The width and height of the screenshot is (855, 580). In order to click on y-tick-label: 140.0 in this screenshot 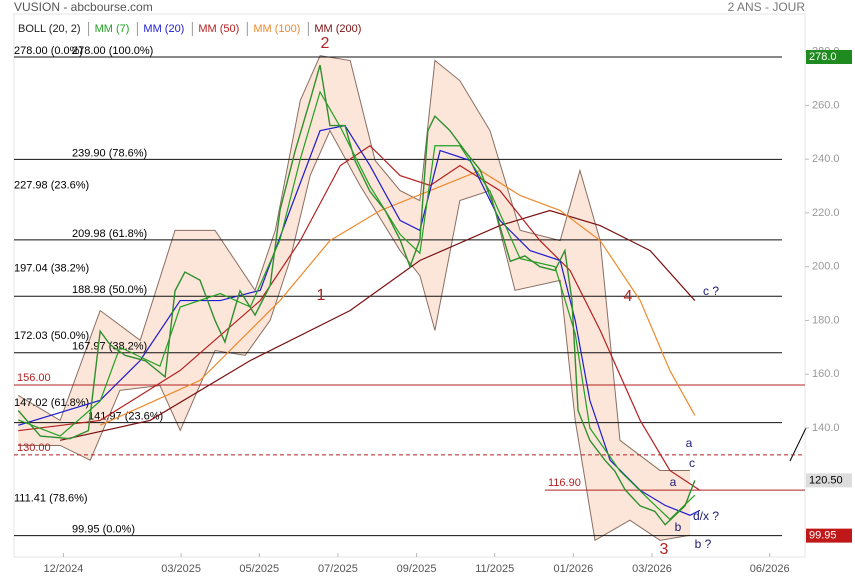, I will do `click(826, 428)`.